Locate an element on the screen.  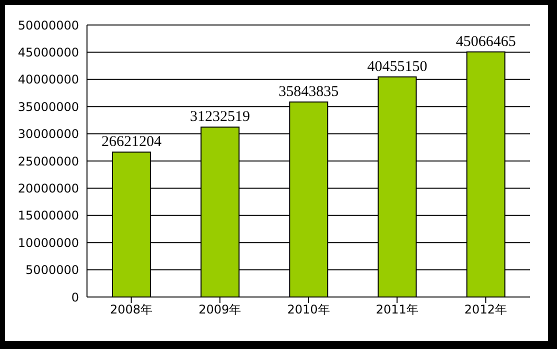
y-tick-label: 35000000 is located at coordinates (48, 107).